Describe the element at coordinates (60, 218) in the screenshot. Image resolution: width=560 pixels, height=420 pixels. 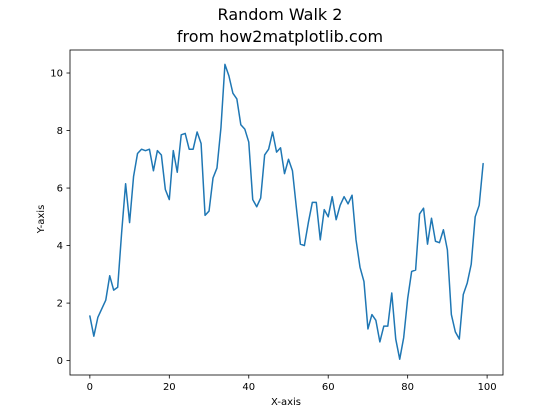
I see `y-axis-ticks: 0 2 4 6 8 10` at that location.